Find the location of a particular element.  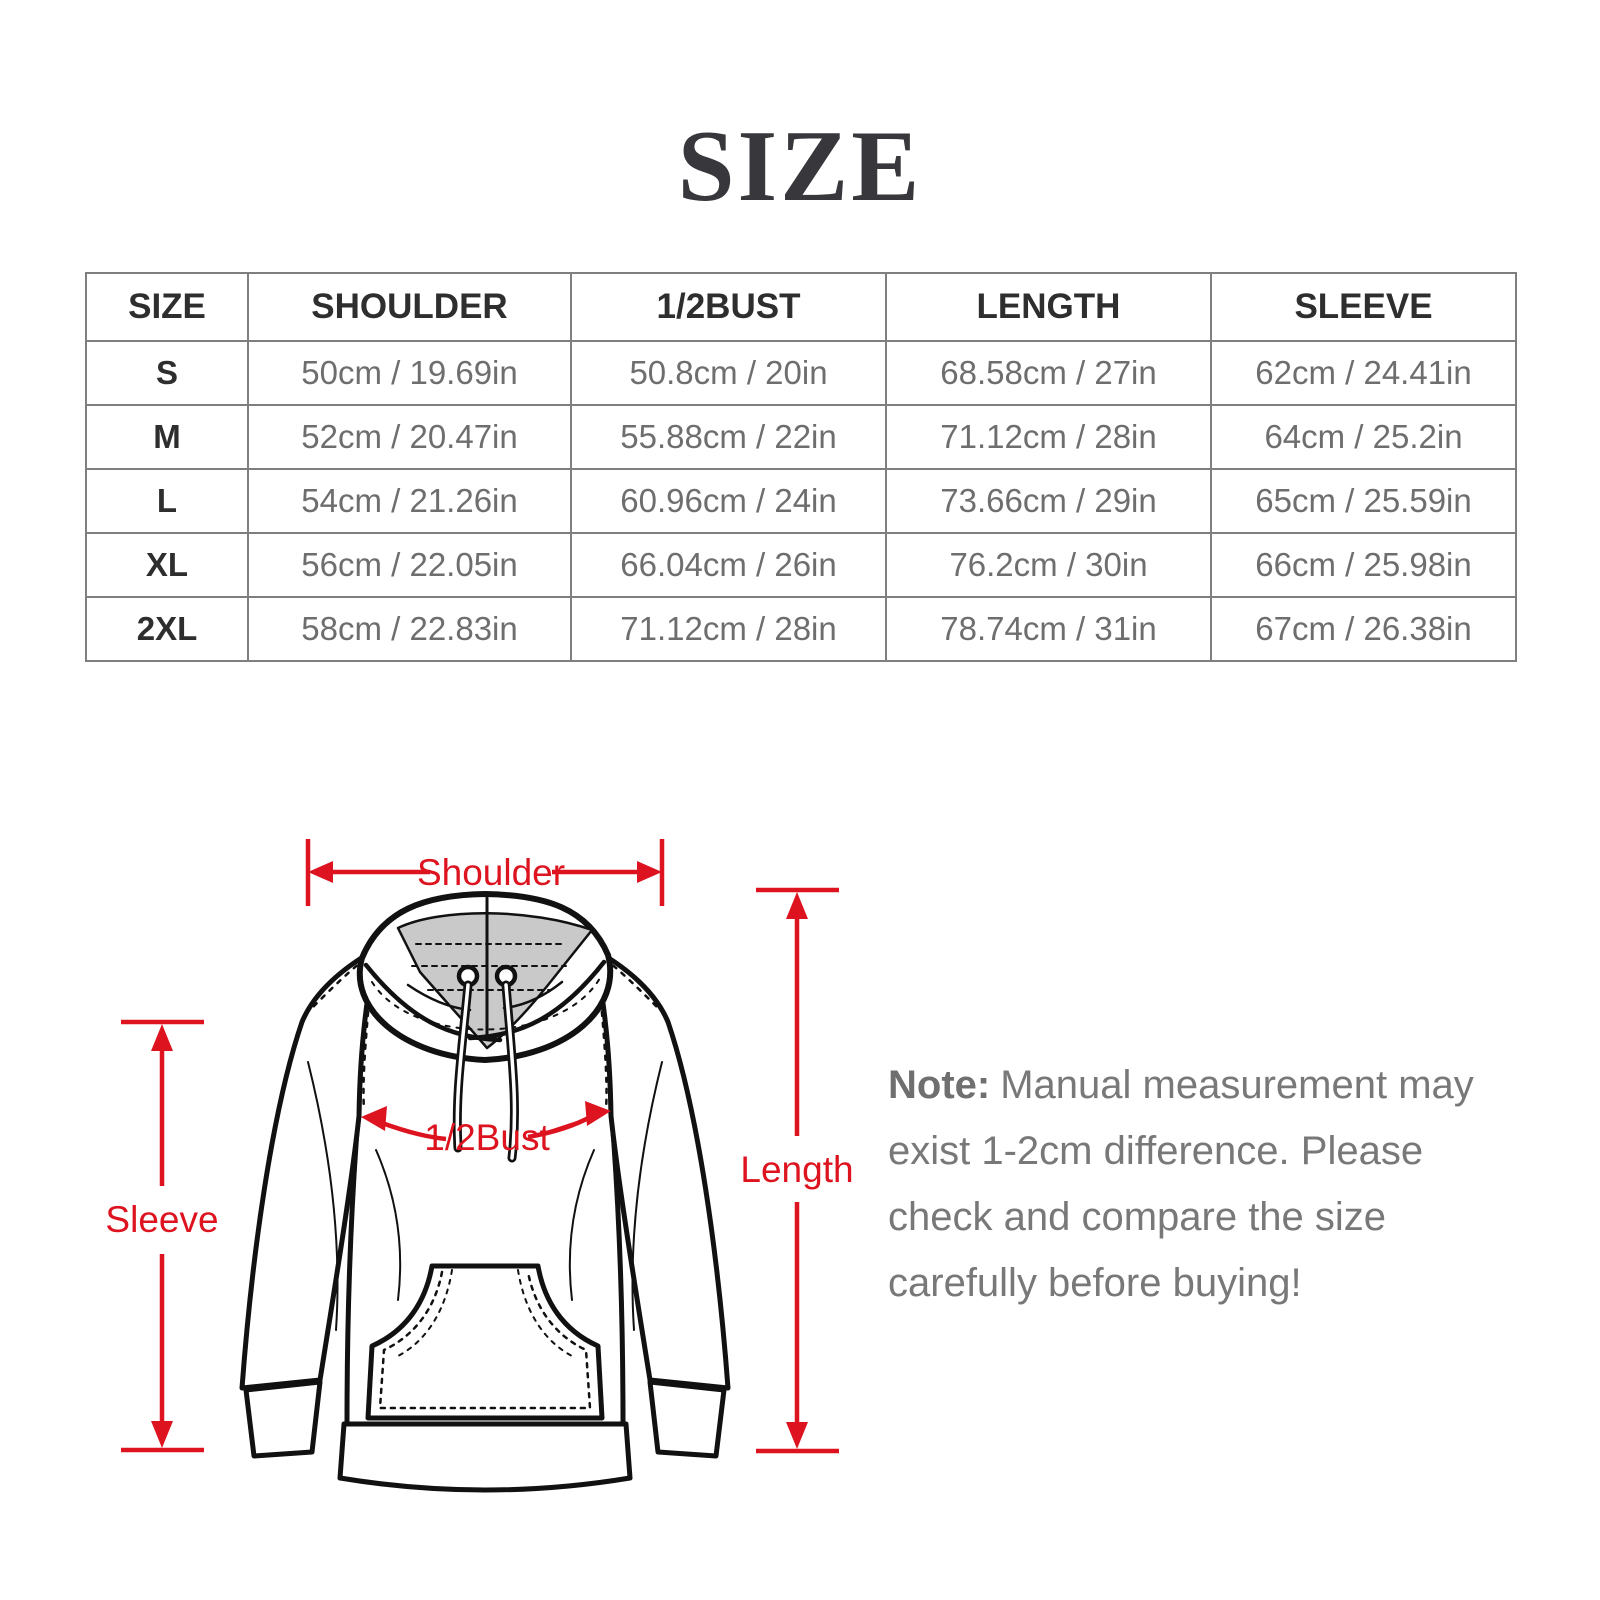

cell-length: 76.2cm / 30in is located at coordinates (1048, 565).